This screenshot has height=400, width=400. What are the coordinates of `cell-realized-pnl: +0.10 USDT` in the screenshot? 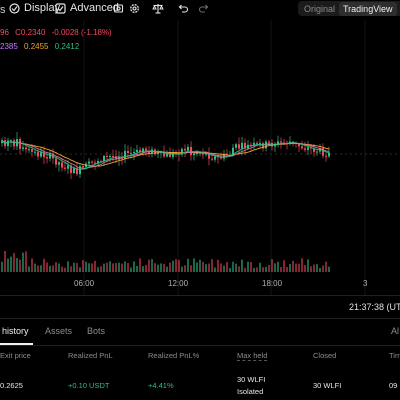 It's located at (89, 385).